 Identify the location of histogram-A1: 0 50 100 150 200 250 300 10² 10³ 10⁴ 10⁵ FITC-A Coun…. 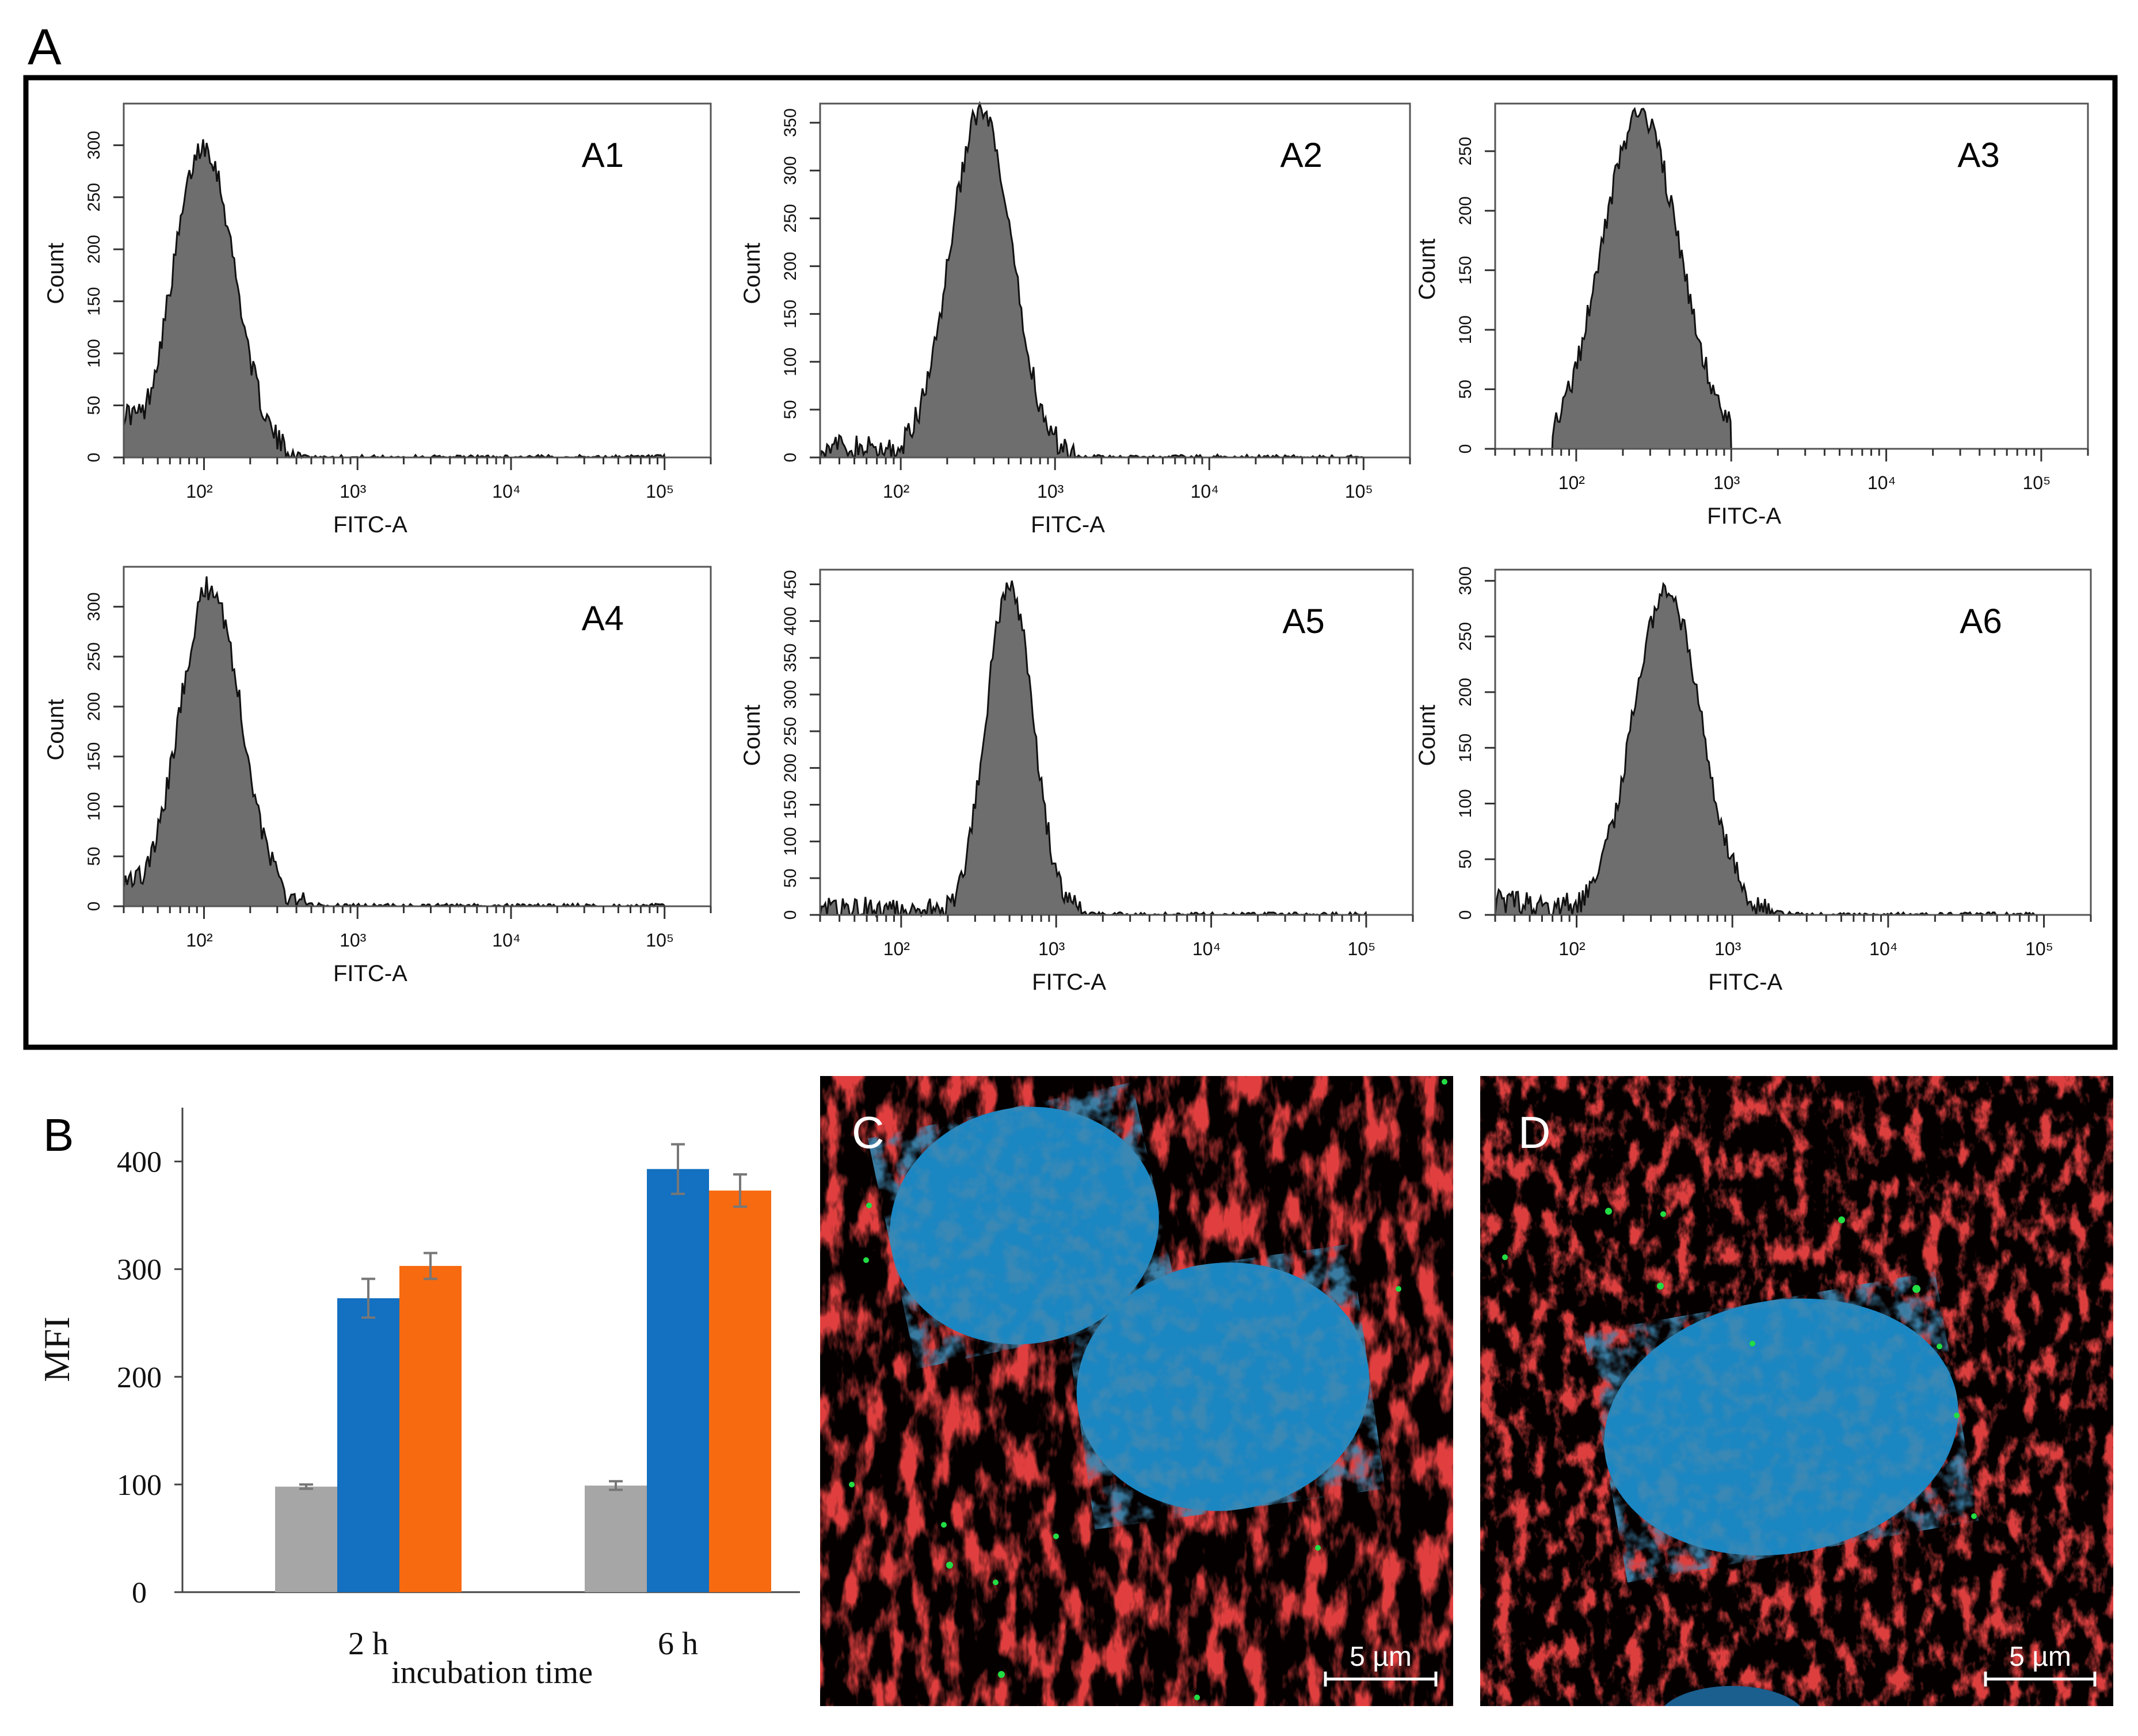
(377, 319).